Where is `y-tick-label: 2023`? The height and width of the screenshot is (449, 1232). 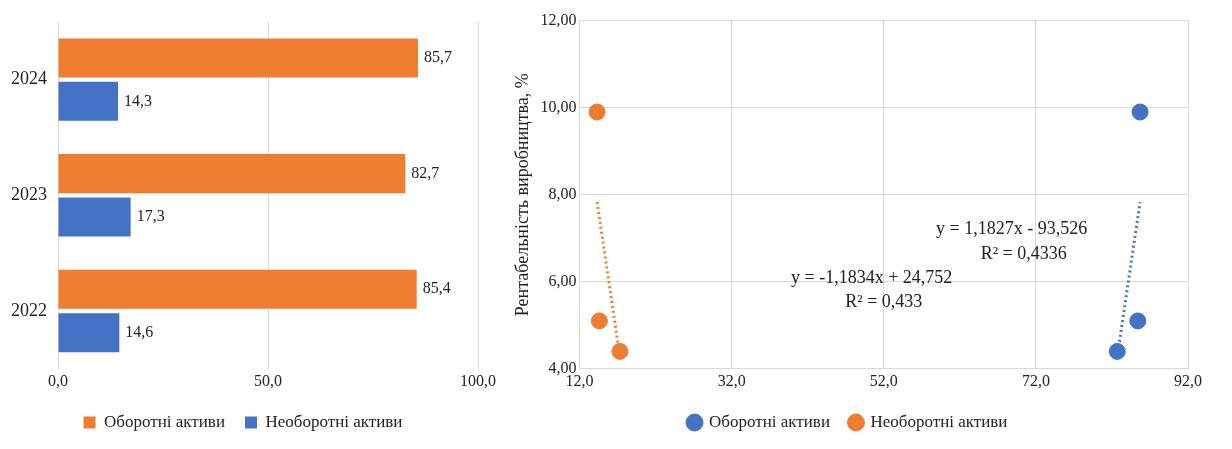 y-tick-label: 2023 is located at coordinates (29, 194).